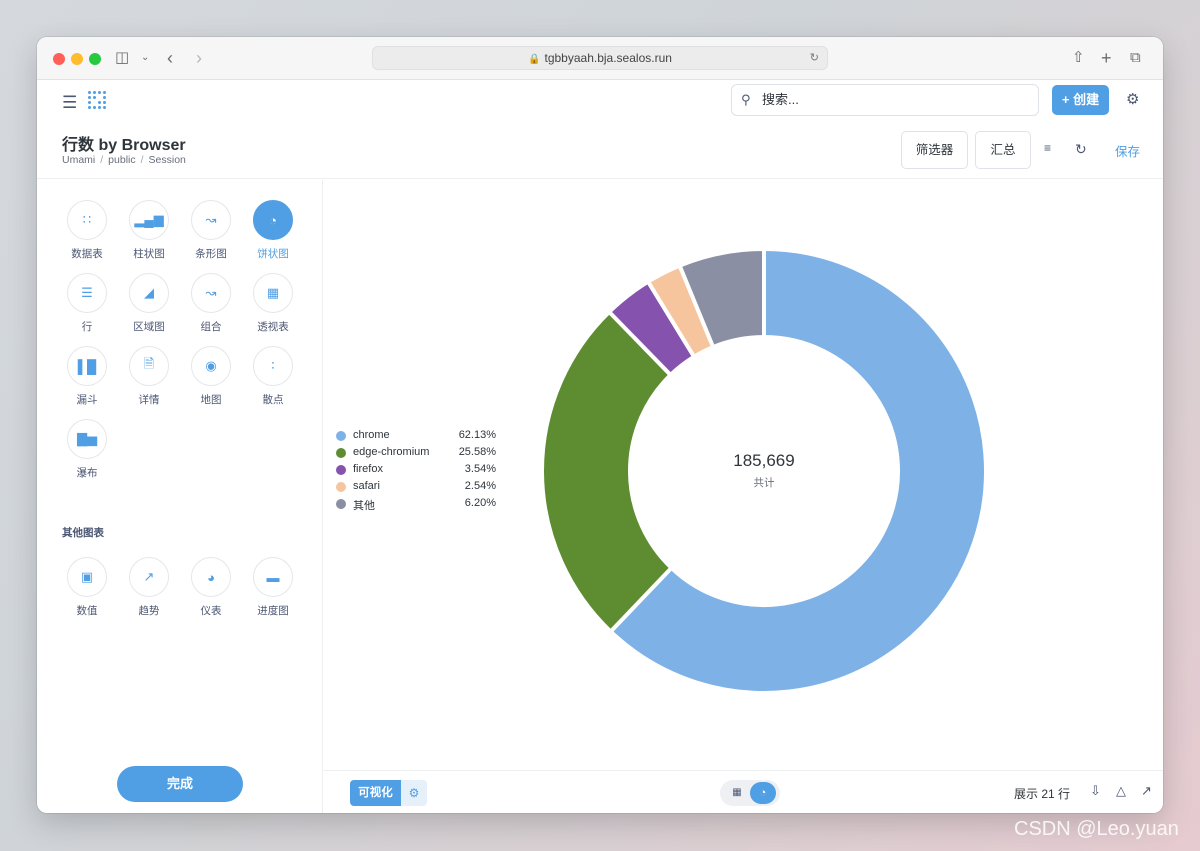  What do you see at coordinates (1133, 99) in the screenshot?
I see `gear-icon: ⚙` at bounding box center [1133, 99].